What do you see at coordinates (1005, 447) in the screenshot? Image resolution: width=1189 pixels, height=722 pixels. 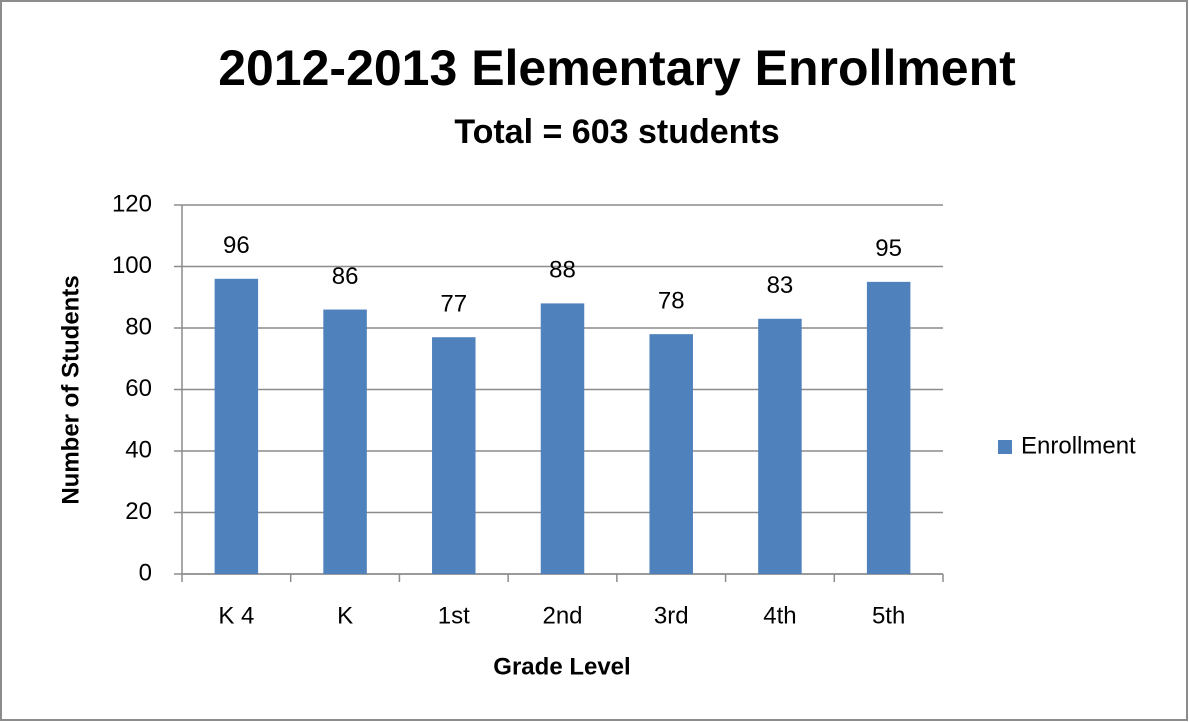 I see `legend-swatch` at bounding box center [1005, 447].